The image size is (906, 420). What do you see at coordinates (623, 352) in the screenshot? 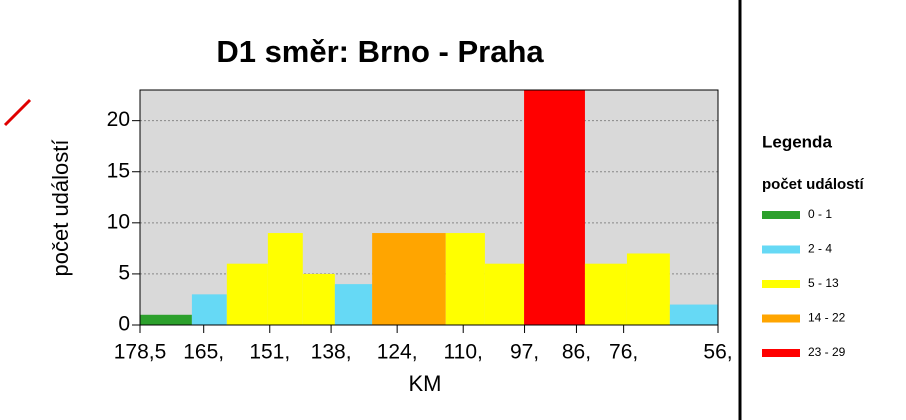
I see `x-tick-label: 76,` at bounding box center [623, 352].